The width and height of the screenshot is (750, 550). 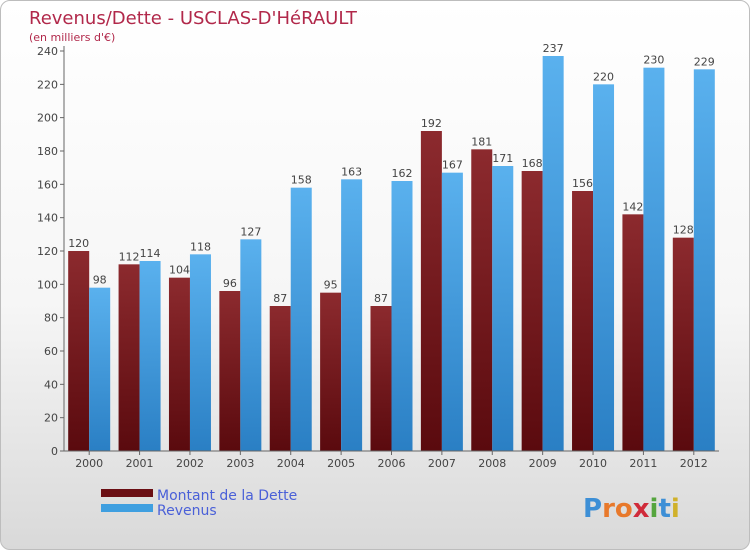 I want to click on chart-title: Revenus/Dette - USCLAS-D'HéRAULT, so click(x=193, y=18).